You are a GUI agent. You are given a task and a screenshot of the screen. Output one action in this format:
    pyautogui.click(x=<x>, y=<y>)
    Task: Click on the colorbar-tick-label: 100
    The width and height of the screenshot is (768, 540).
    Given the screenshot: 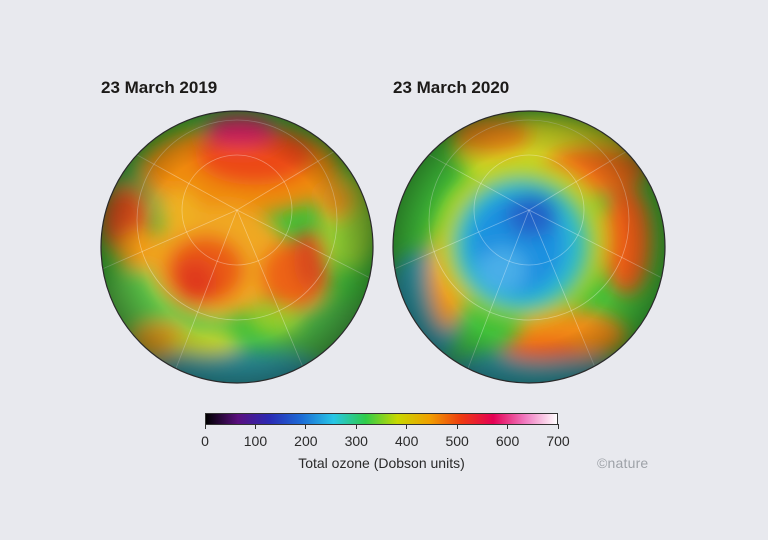 What is the action you would take?
    pyautogui.click(x=255, y=441)
    